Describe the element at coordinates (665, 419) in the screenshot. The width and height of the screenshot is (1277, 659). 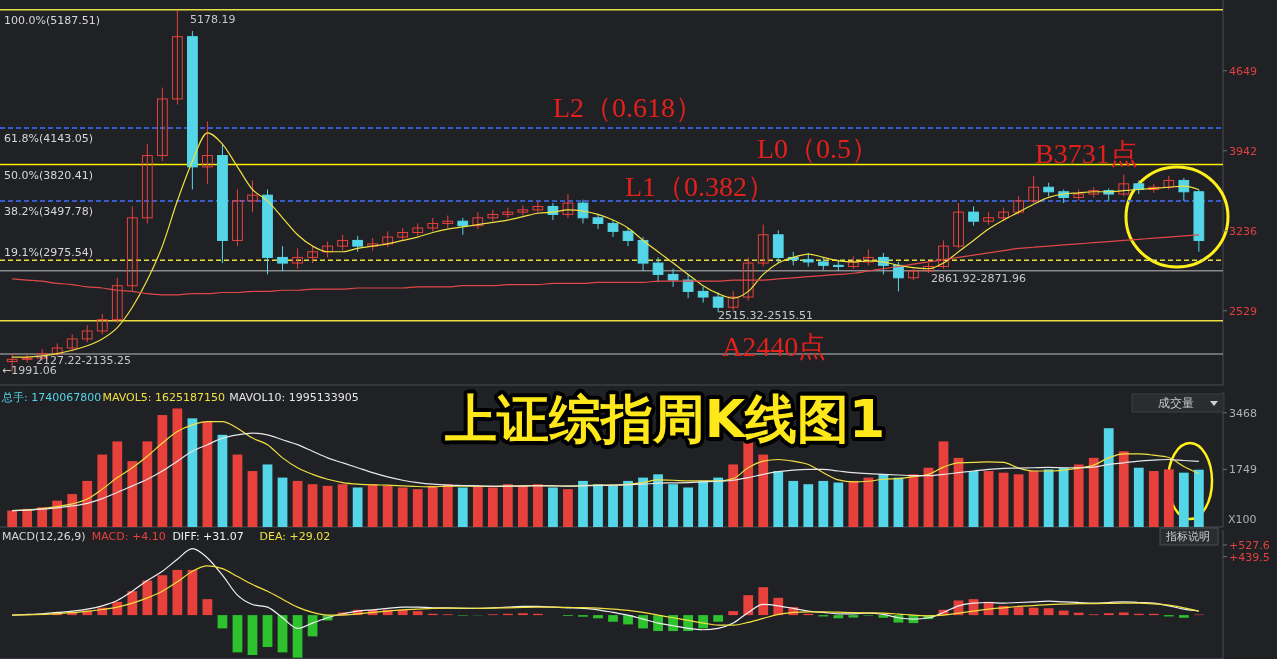
I see `text: 上证综指周K线图1` at that location.